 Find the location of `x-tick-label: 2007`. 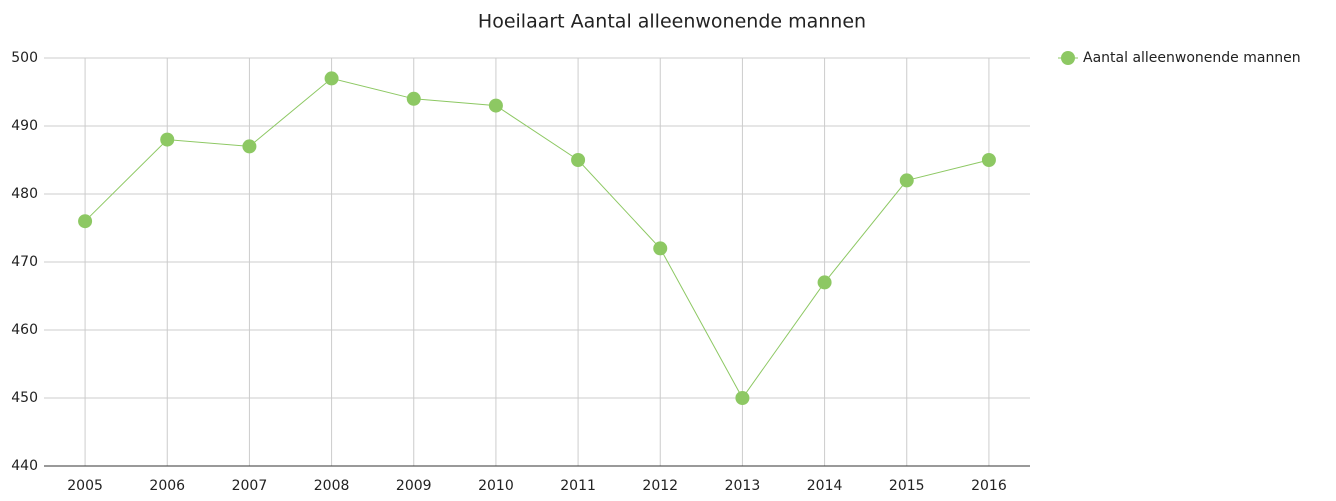

x-tick-label: 2007 is located at coordinates (250, 486).